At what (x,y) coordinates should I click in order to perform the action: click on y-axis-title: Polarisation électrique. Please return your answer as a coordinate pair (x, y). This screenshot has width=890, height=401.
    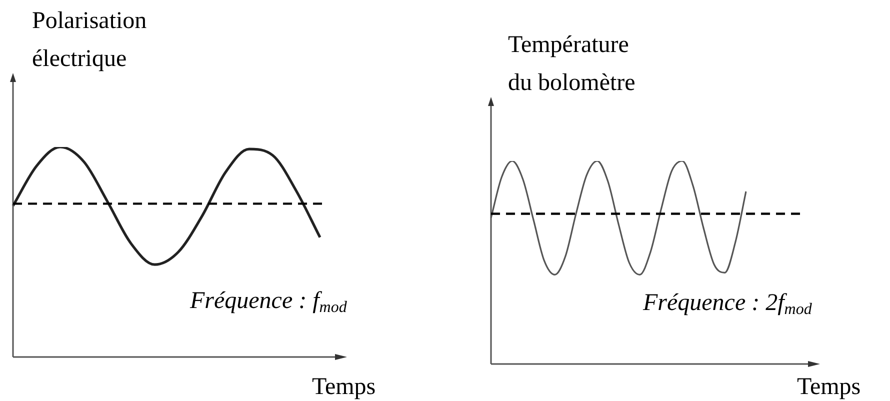
    Looking at the image, I should click on (89, 40).